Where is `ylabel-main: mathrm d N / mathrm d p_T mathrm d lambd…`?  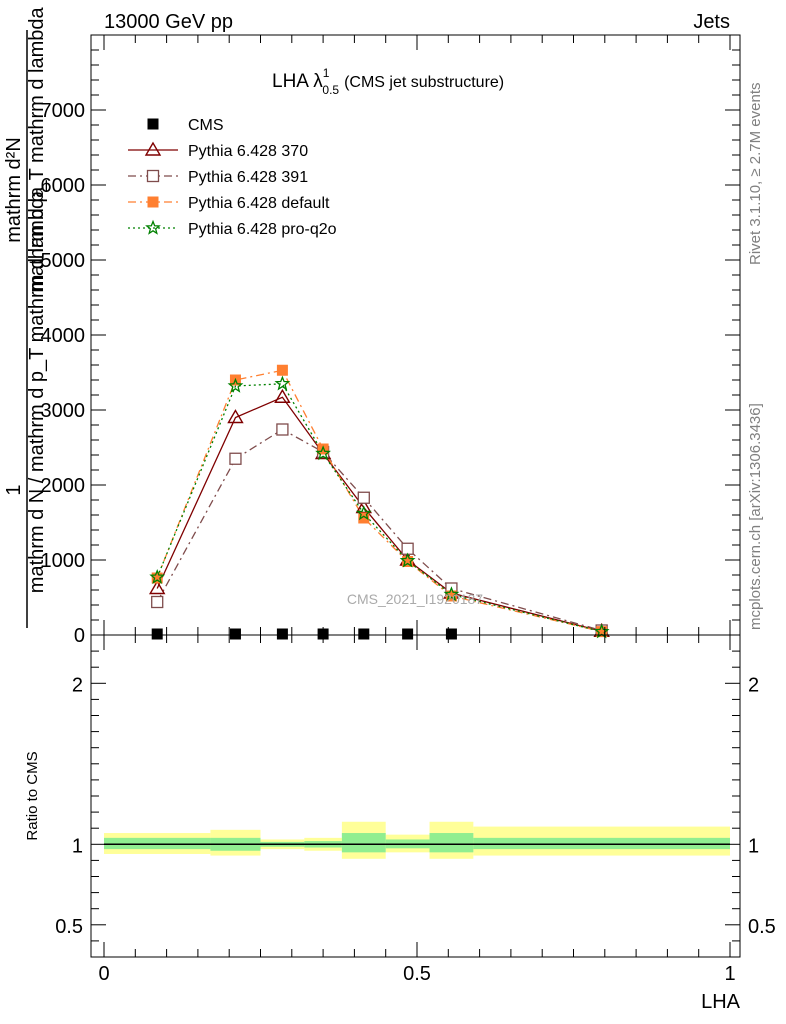 ylabel-main: mathrm d N / mathrm d p_T mathrm d lambd… is located at coordinates (37, 389).